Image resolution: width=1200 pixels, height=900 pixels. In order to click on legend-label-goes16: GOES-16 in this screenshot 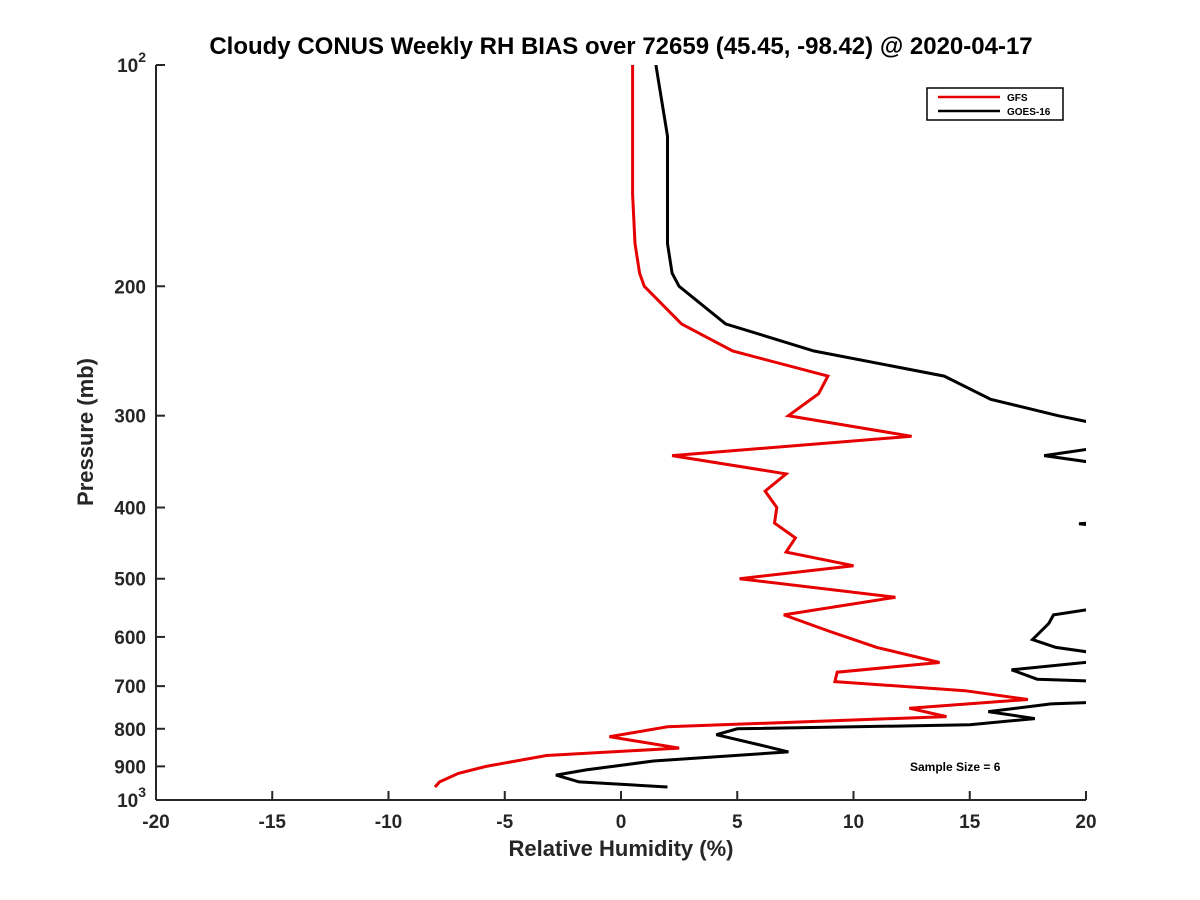, I will do `click(1029, 112)`.